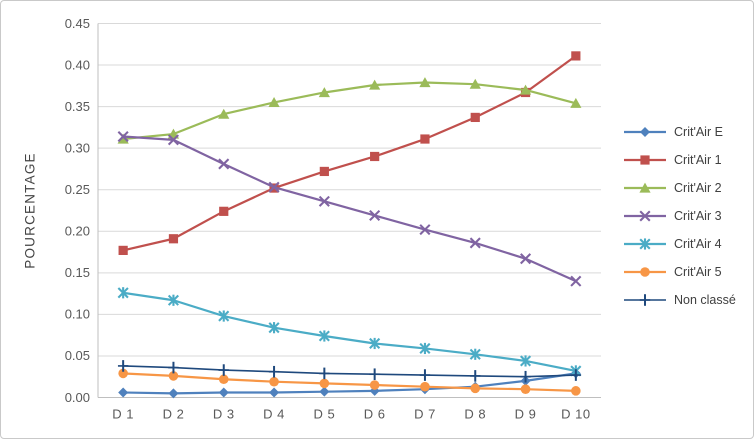 Image resolution: width=754 pixels, height=439 pixels. Describe the element at coordinates (351, 414) in the screenshot. I see `x-axis-tick-labels: D 1 D 2 D 3 D 4 D 5 D 6 D 7 D 8 D 9 D 10` at that location.